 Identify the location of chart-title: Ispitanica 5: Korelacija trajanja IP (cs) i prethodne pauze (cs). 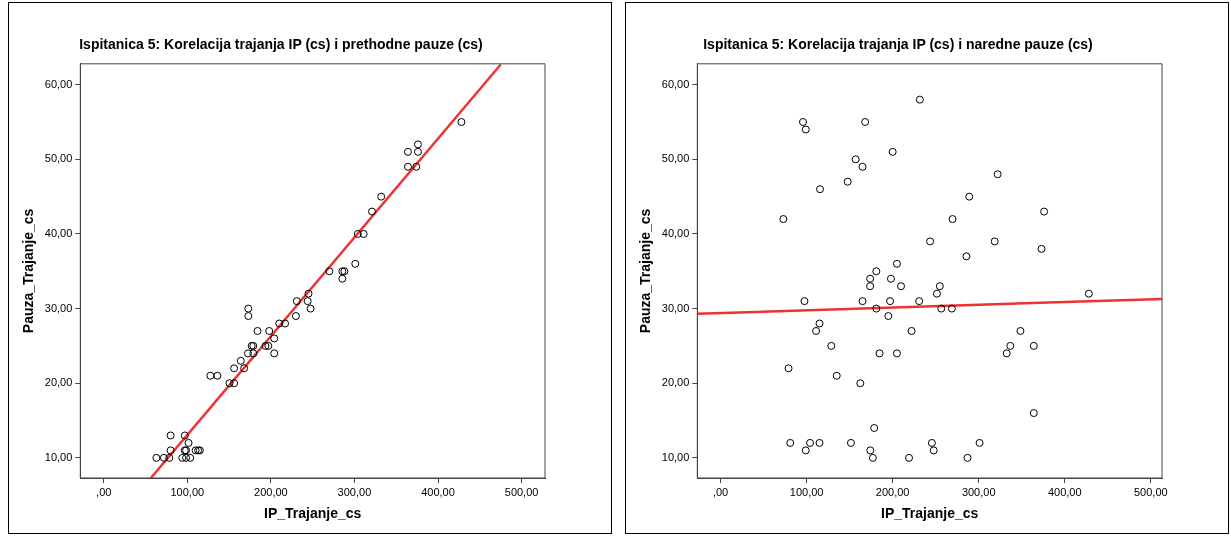
(281, 44).